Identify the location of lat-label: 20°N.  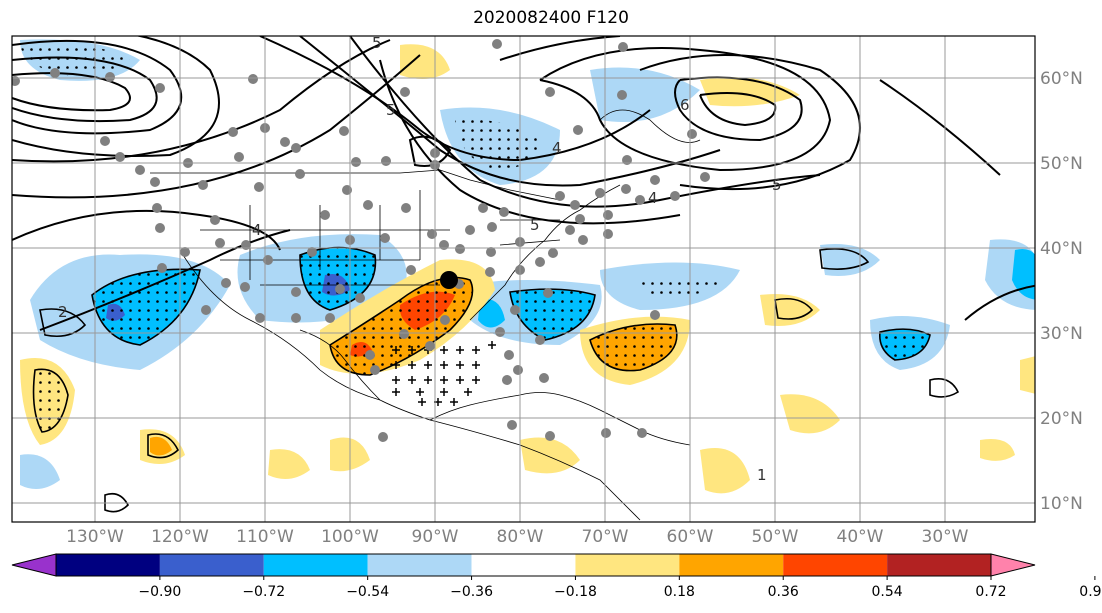
(1061, 419).